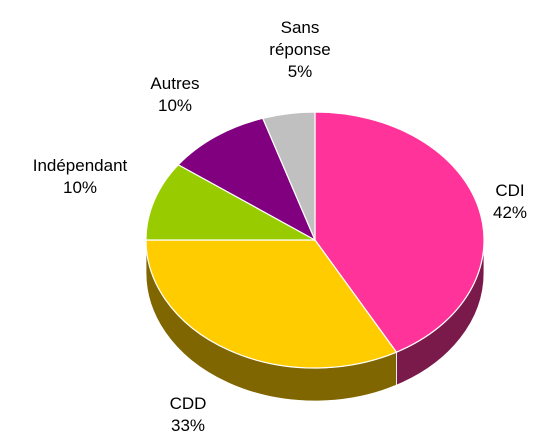  I want to click on value-label: 42%, so click(510, 212).